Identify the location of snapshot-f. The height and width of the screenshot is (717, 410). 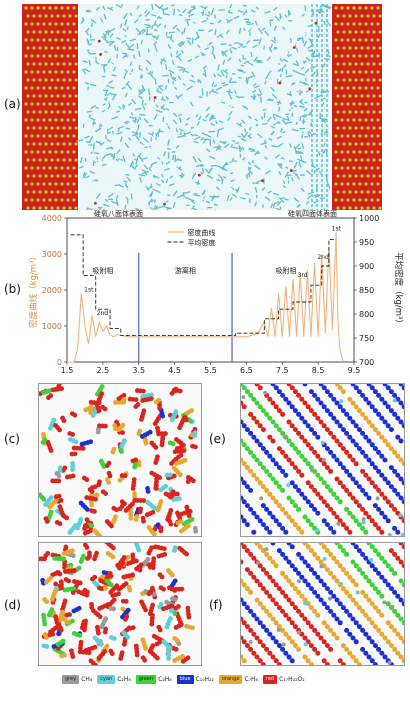
(322, 604).